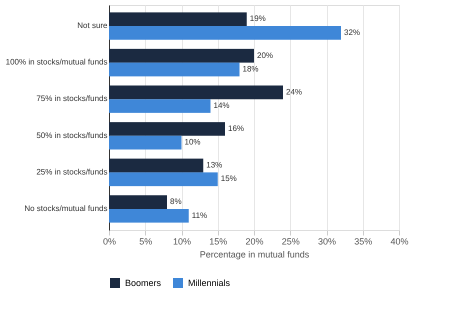 This screenshot has height=325, width=474. I want to click on y-tick-label: 75% in stocks/funds, so click(72, 99).